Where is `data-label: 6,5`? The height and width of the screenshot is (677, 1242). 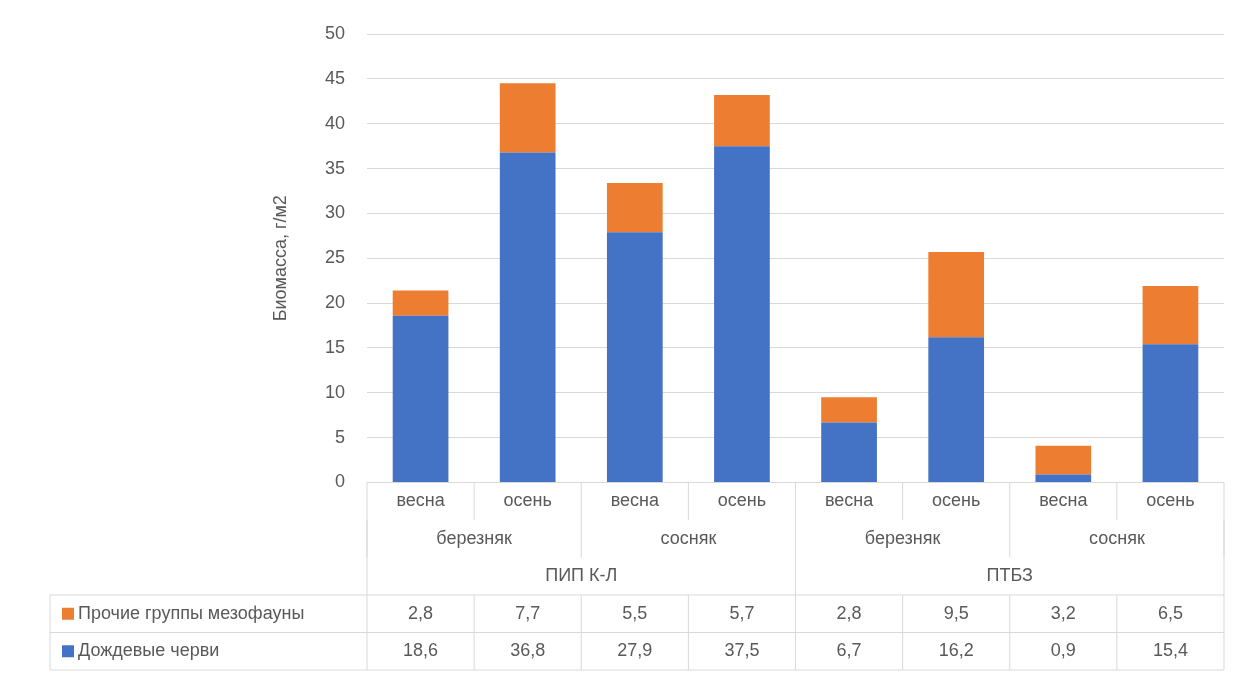
data-label: 6,5 is located at coordinates (1170, 612).